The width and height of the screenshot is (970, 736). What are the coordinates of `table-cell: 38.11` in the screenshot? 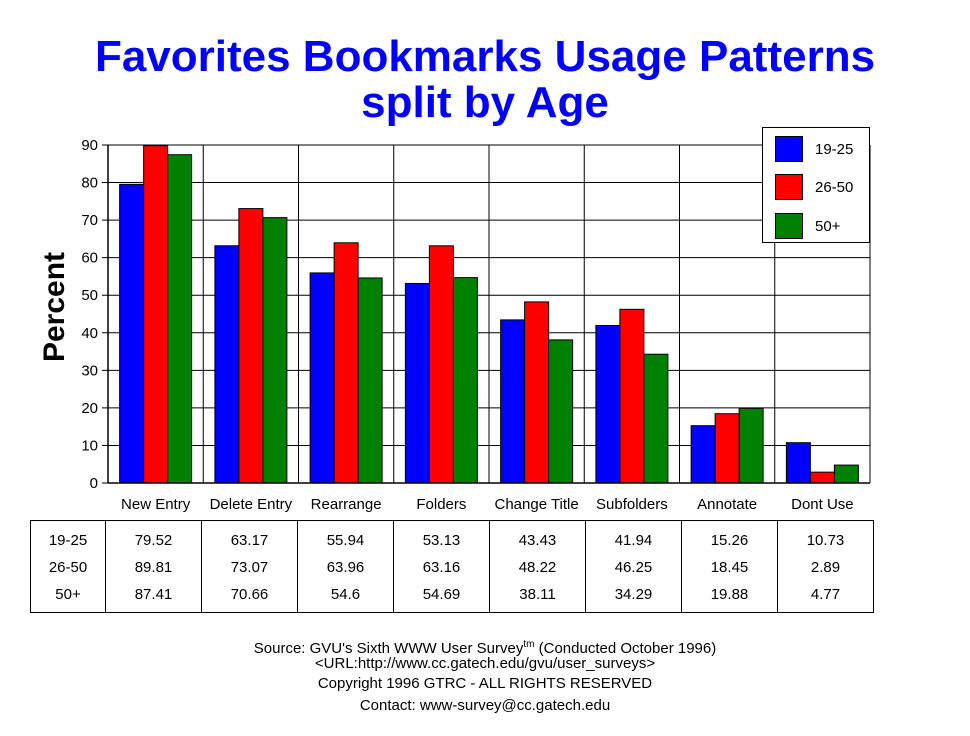 It's located at (537, 597).